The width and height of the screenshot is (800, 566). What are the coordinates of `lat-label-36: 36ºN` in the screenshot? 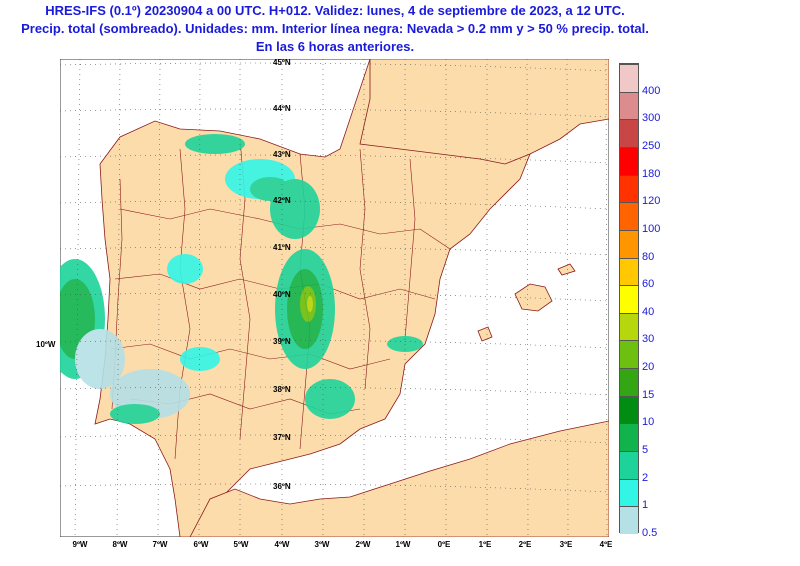 It's located at (282, 486).